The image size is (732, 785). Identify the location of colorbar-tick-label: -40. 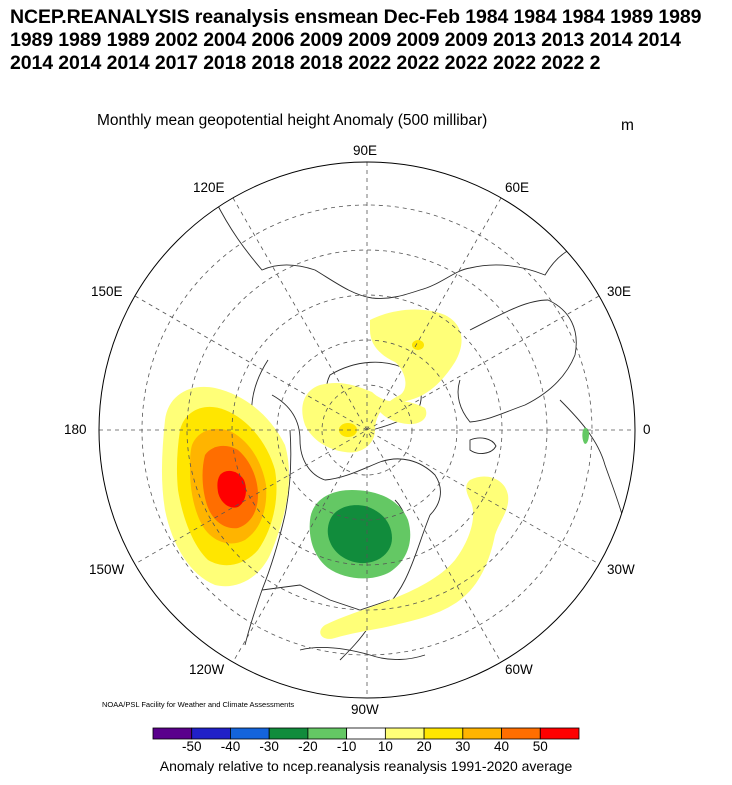
(230, 746).